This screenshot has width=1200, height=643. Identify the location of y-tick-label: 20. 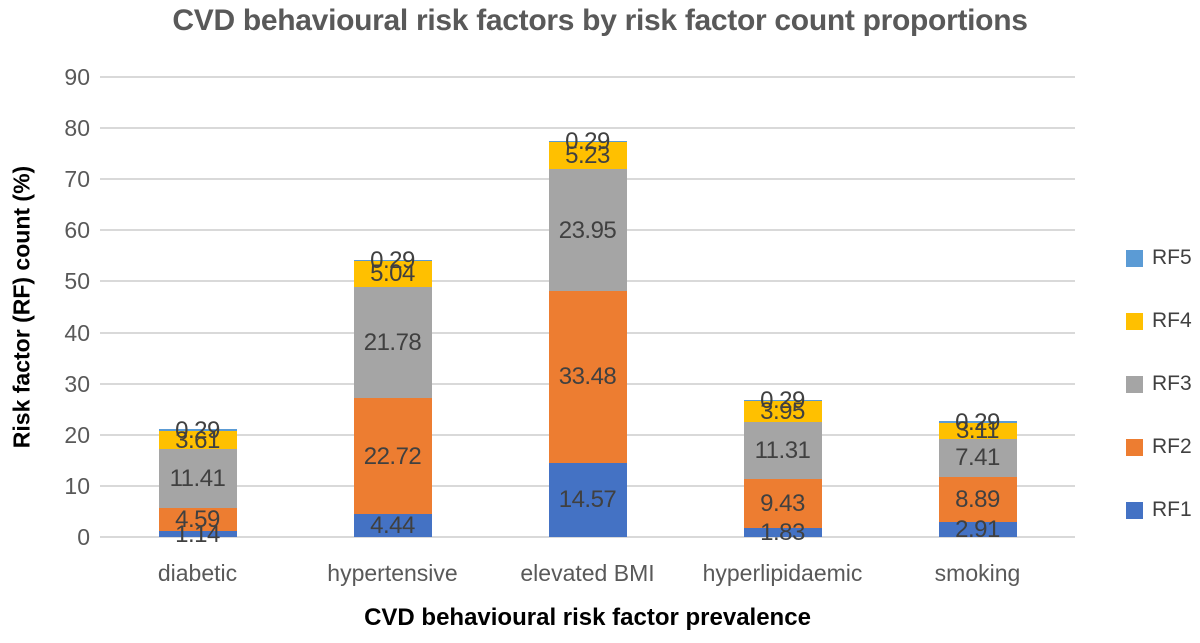
(77, 434).